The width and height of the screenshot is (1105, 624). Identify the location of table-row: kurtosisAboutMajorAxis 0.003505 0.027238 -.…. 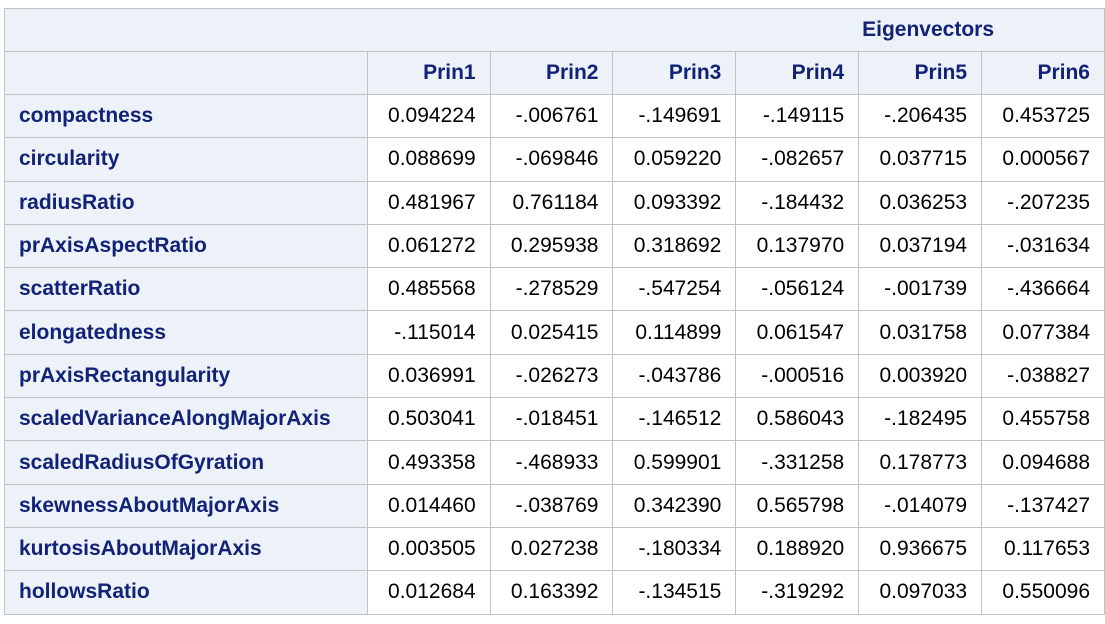
(554, 549).